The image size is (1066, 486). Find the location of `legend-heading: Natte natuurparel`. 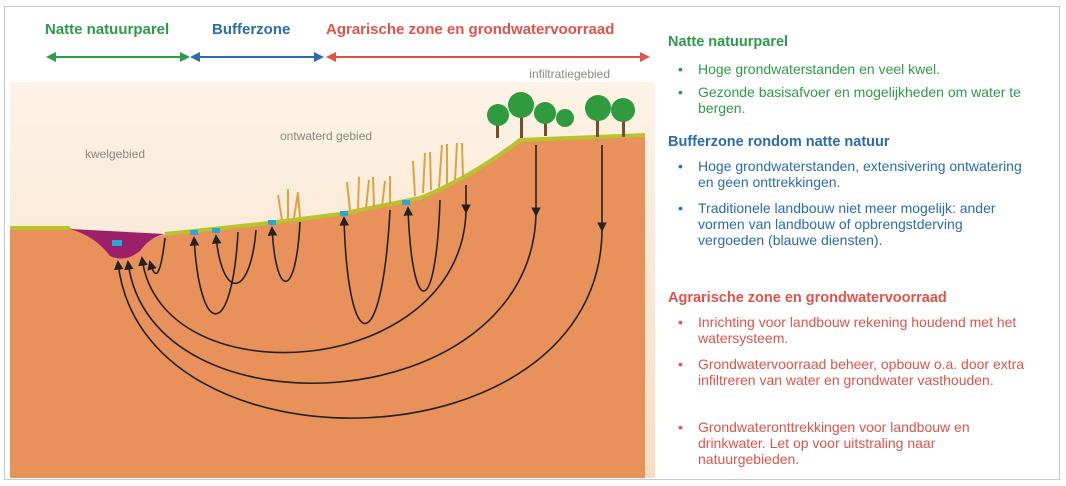

legend-heading: Natte natuurparel is located at coordinates (728, 42).